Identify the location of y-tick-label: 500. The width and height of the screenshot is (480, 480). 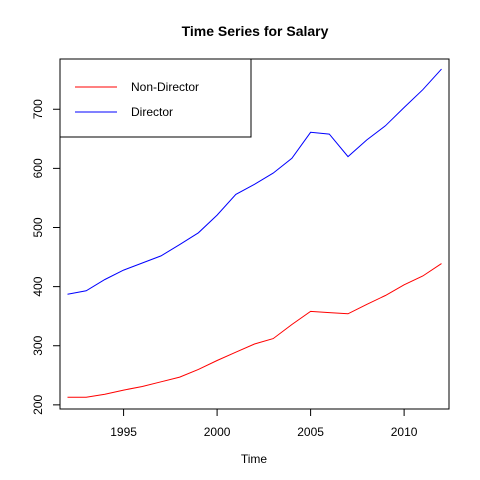
(38, 227).